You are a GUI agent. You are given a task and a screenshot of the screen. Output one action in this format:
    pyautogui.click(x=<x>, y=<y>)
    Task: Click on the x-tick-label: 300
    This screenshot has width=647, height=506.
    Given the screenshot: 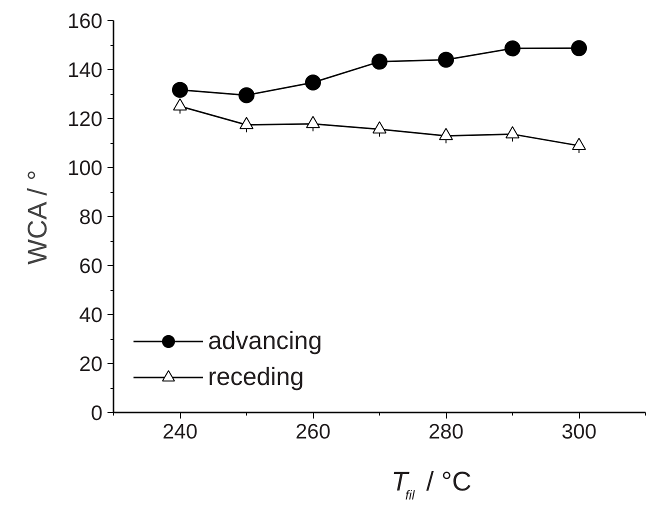 What is the action you would take?
    pyautogui.click(x=579, y=432)
    